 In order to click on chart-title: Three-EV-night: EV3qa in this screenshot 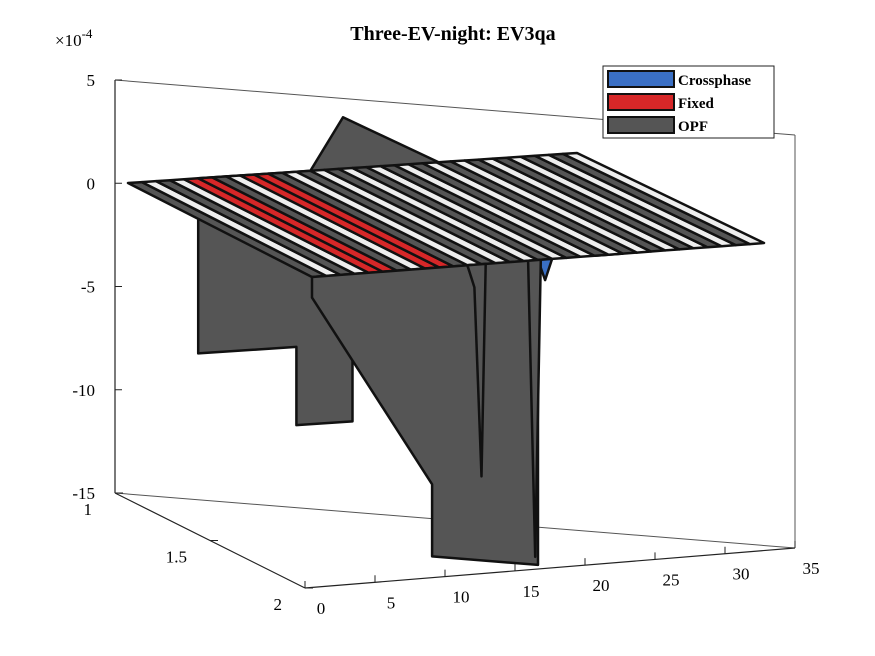, I will do `click(452, 34)`.